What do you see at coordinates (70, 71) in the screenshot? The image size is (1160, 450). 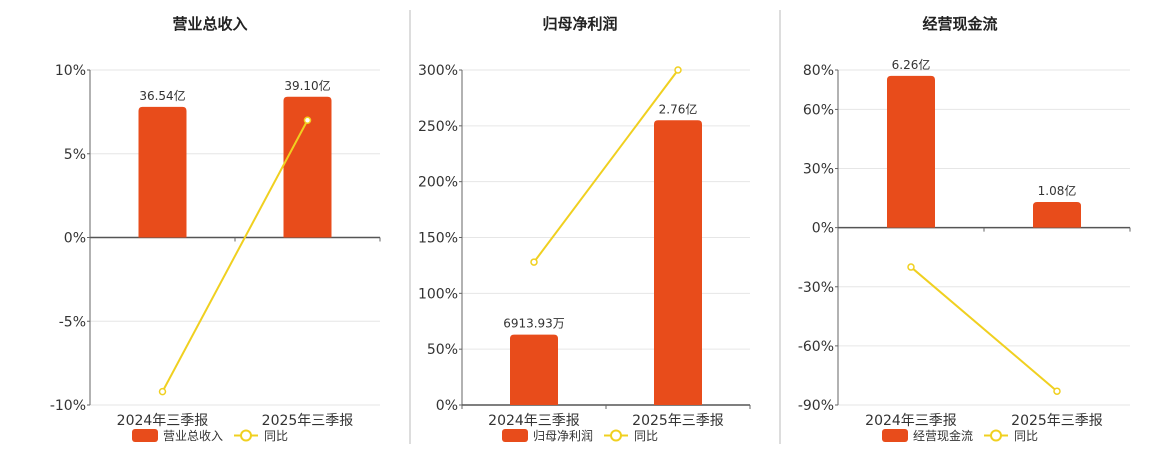 I see `y-tick-label: 10%` at bounding box center [70, 71].